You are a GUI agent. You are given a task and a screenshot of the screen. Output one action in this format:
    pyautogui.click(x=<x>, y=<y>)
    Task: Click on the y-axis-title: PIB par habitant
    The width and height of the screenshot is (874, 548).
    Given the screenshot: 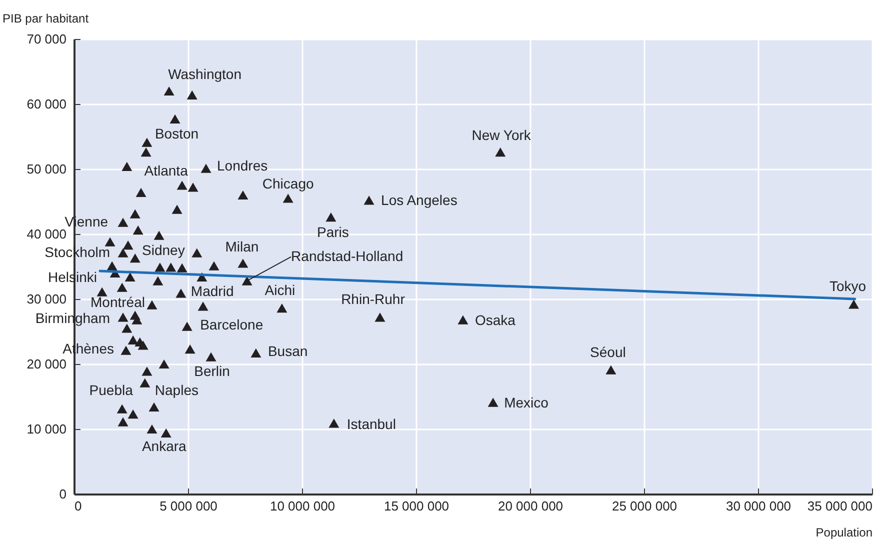 What is the action you would take?
    pyautogui.click(x=46, y=19)
    